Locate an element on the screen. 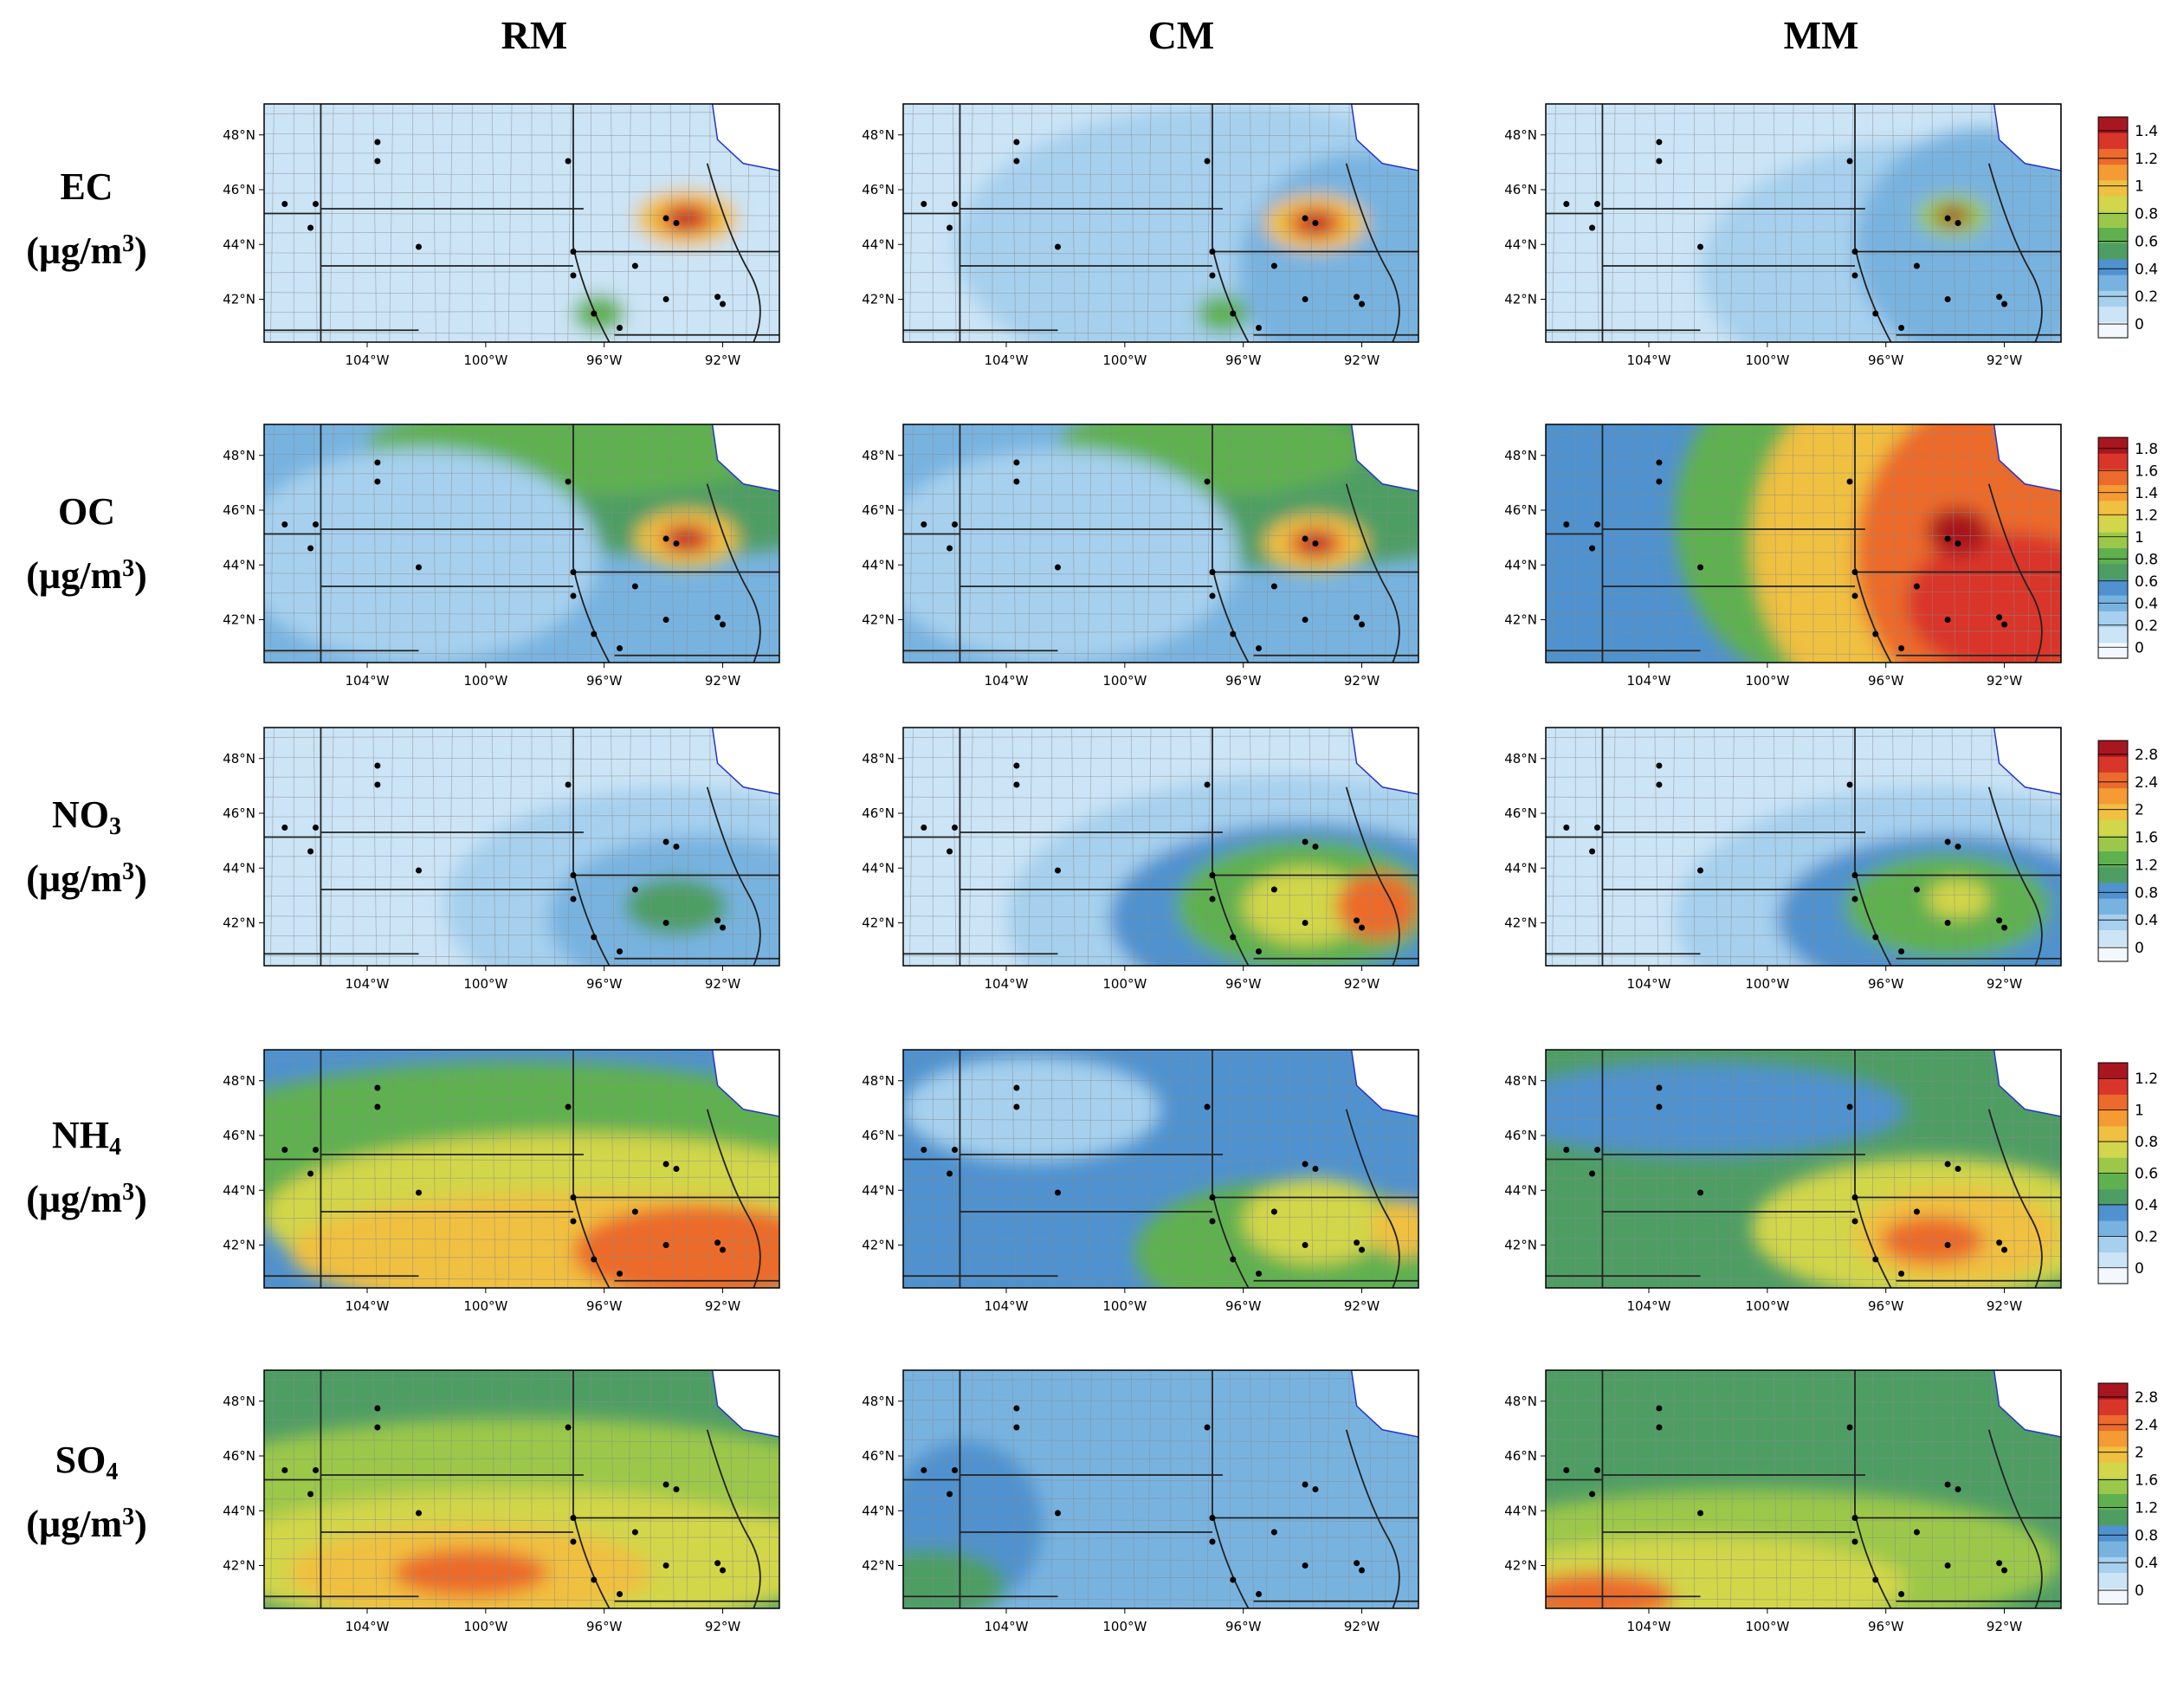  species-name: NH is located at coordinates (80, 1135).